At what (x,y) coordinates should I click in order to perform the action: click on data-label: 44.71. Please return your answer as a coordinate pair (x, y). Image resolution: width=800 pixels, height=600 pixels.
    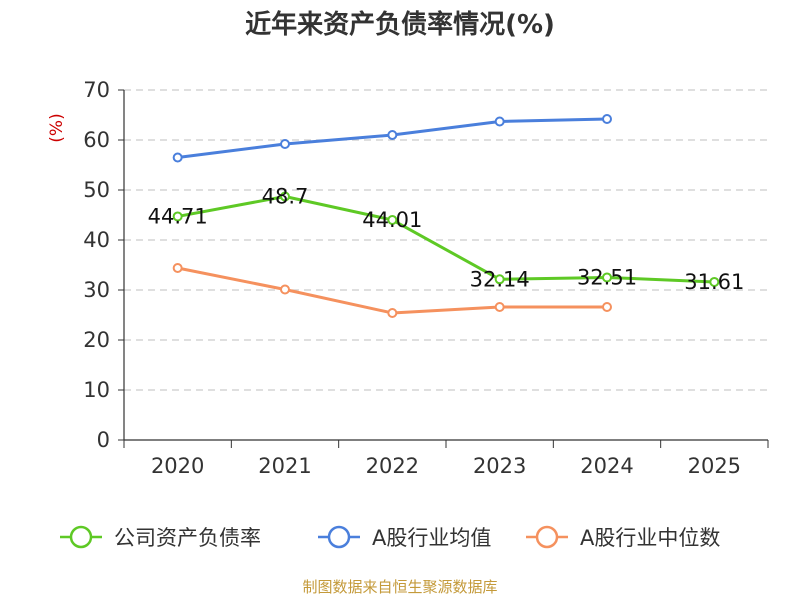
    Looking at the image, I should click on (178, 216).